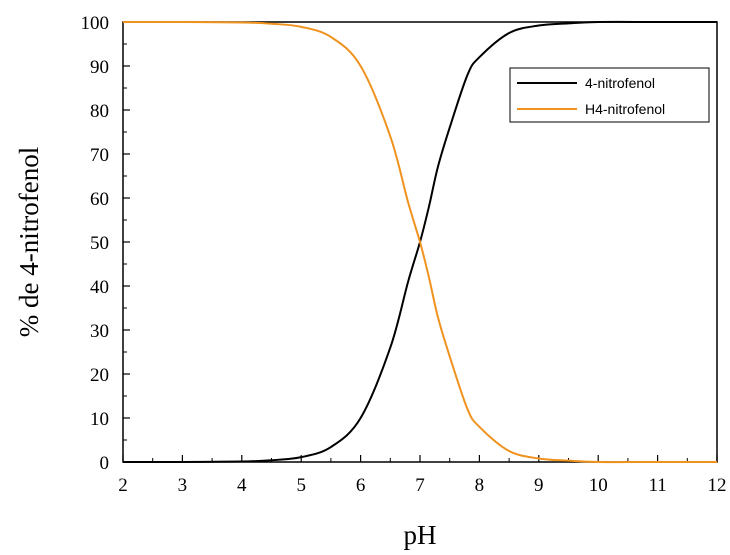  What do you see at coordinates (301, 485) in the screenshot?
I see `x-tick-label: 5` at bounding box center [301, 485].